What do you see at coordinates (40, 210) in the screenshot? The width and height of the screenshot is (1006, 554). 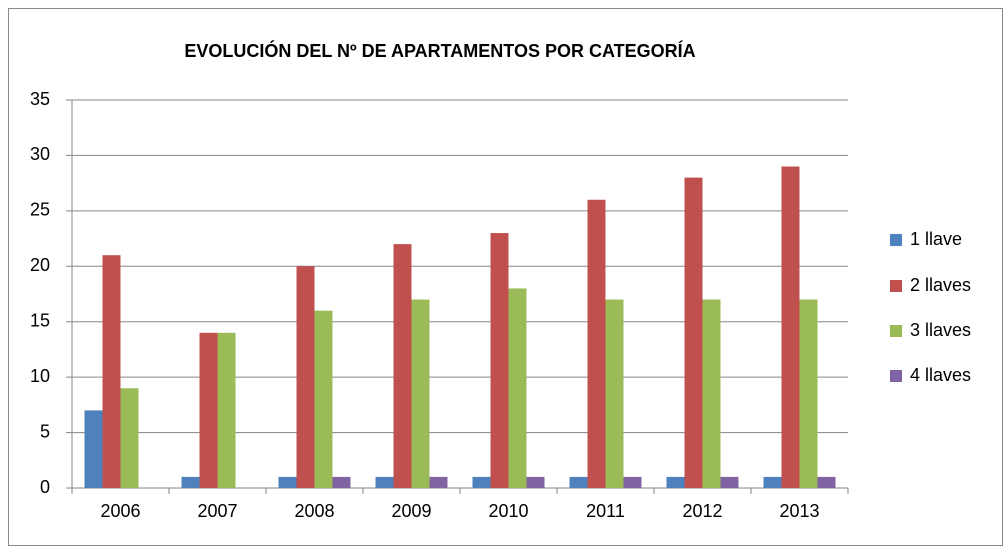 I see `y-tick-label: 25` at bounding box center [40, 210].